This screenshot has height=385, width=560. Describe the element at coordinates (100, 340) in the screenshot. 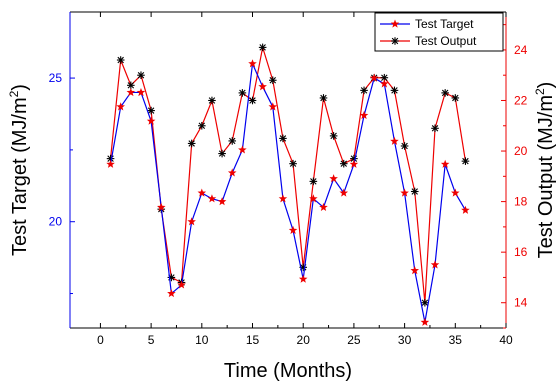

I see `x-tick-label: 0` at that location.